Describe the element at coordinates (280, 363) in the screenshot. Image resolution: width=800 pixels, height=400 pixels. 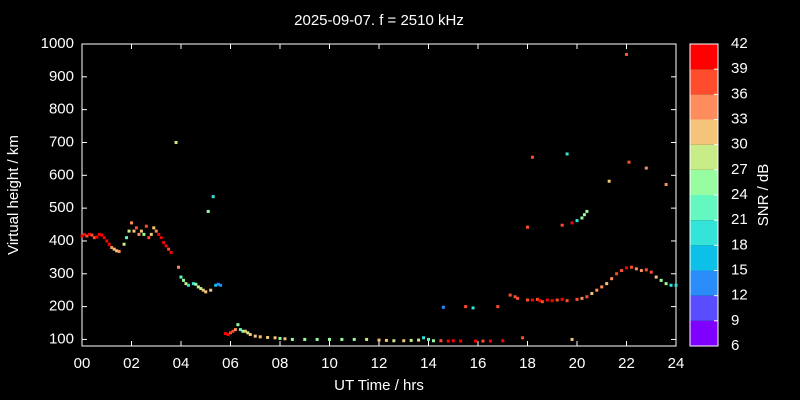
I see `x-tick-label: 08` at that location.